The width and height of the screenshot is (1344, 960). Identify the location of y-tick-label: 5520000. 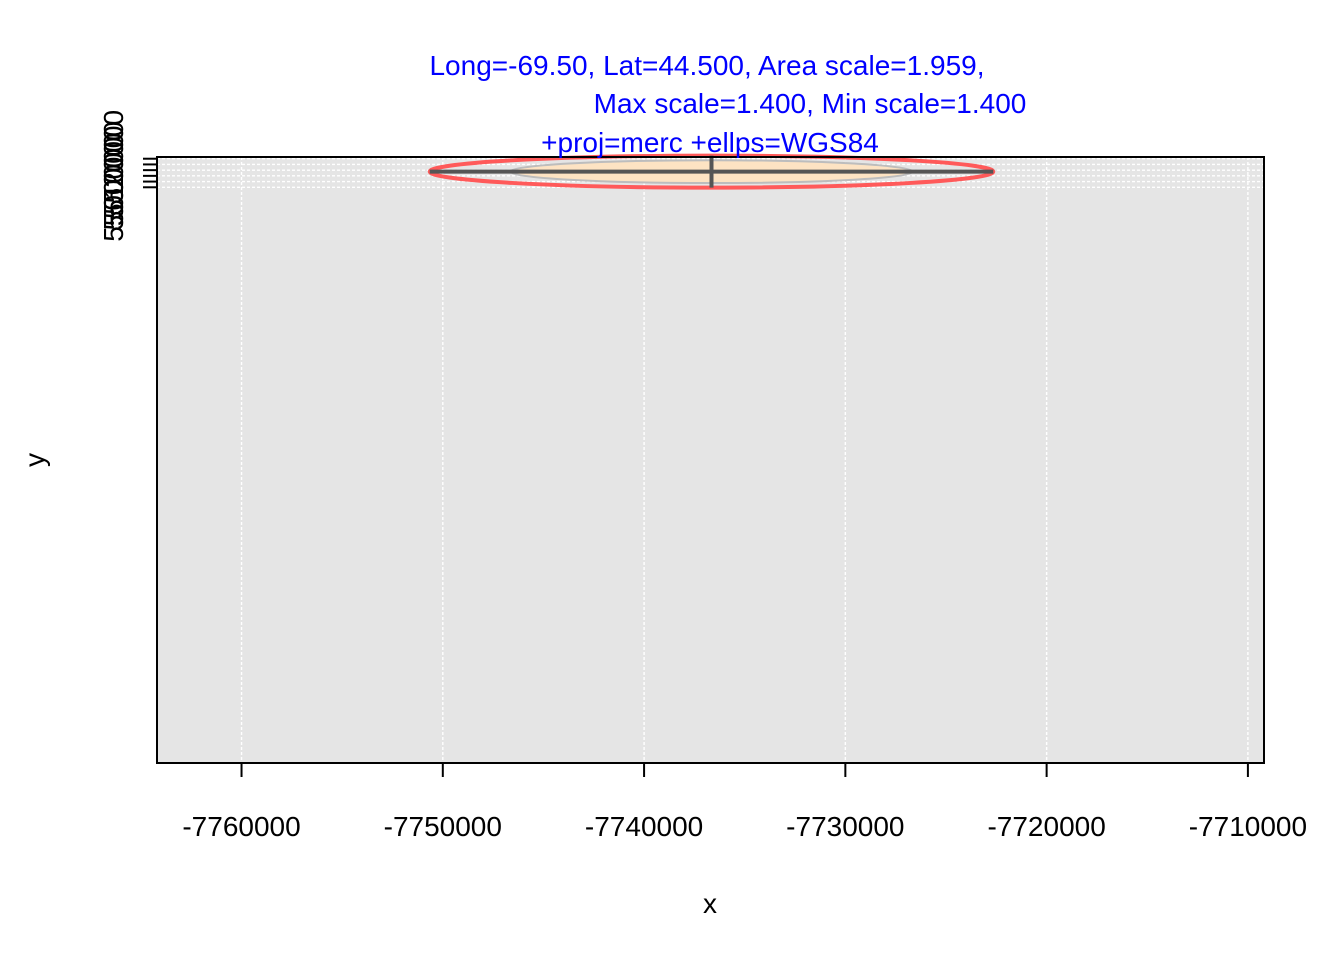
(113, 164).